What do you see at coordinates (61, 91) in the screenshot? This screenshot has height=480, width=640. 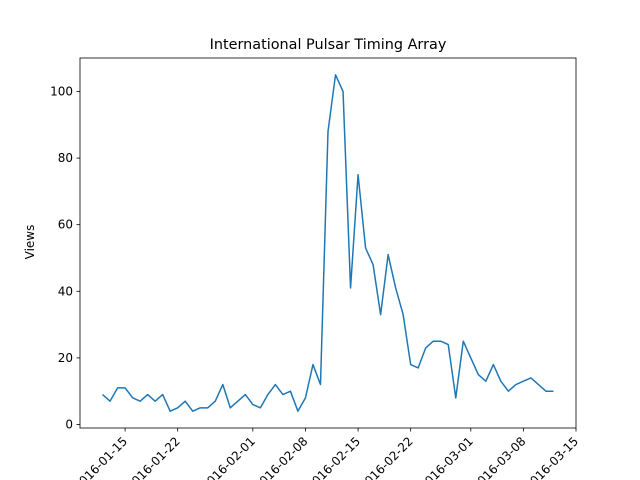 I see `y-tick-label: 100` at bounding box center [61, 91].